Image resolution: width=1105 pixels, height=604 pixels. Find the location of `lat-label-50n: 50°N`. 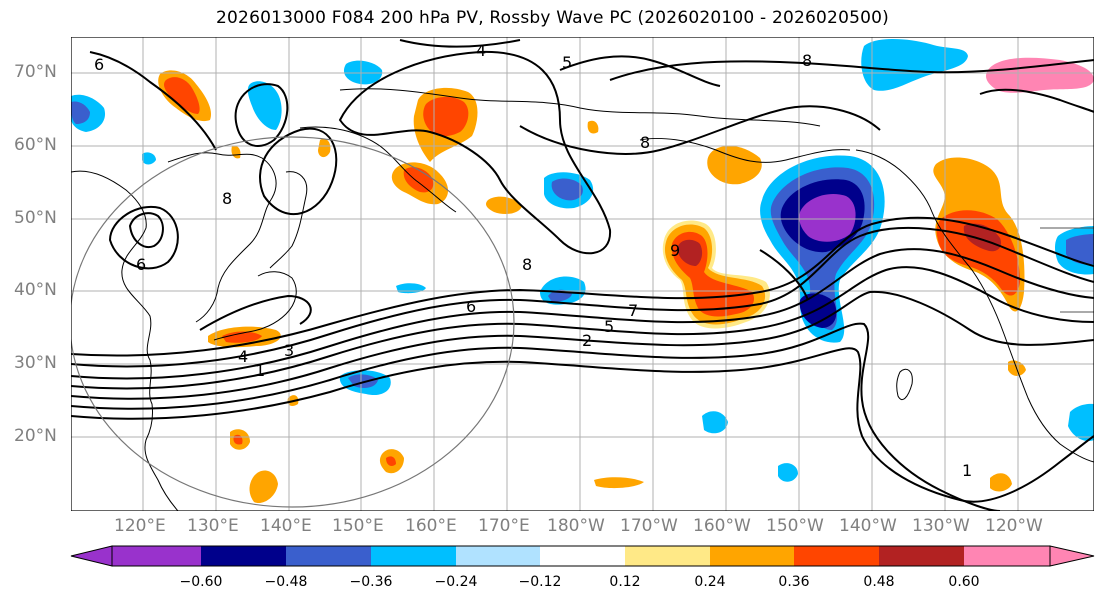

lat-label-50n: 50°N is located at coordinates (35, 218).